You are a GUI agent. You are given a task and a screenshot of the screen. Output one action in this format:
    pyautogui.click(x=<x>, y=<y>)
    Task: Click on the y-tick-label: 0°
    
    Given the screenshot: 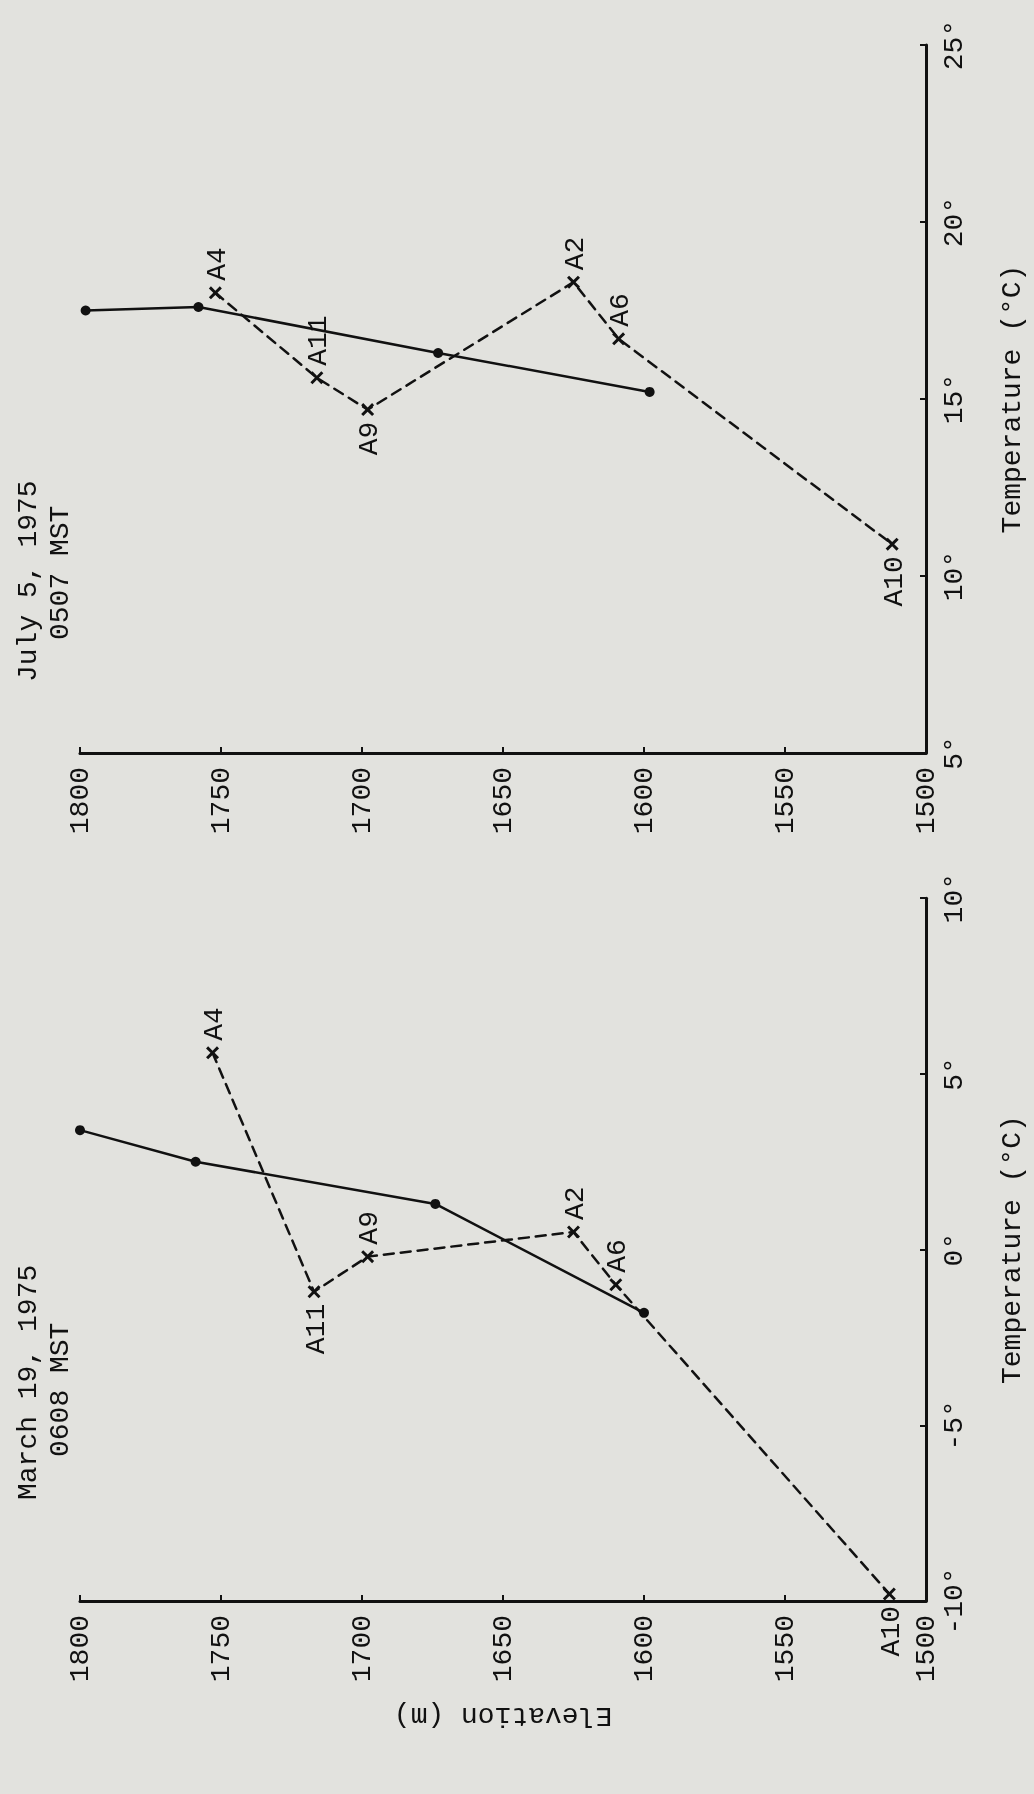 What is the action you would take?
    pyautogui.click(x=954, y=1249)
    